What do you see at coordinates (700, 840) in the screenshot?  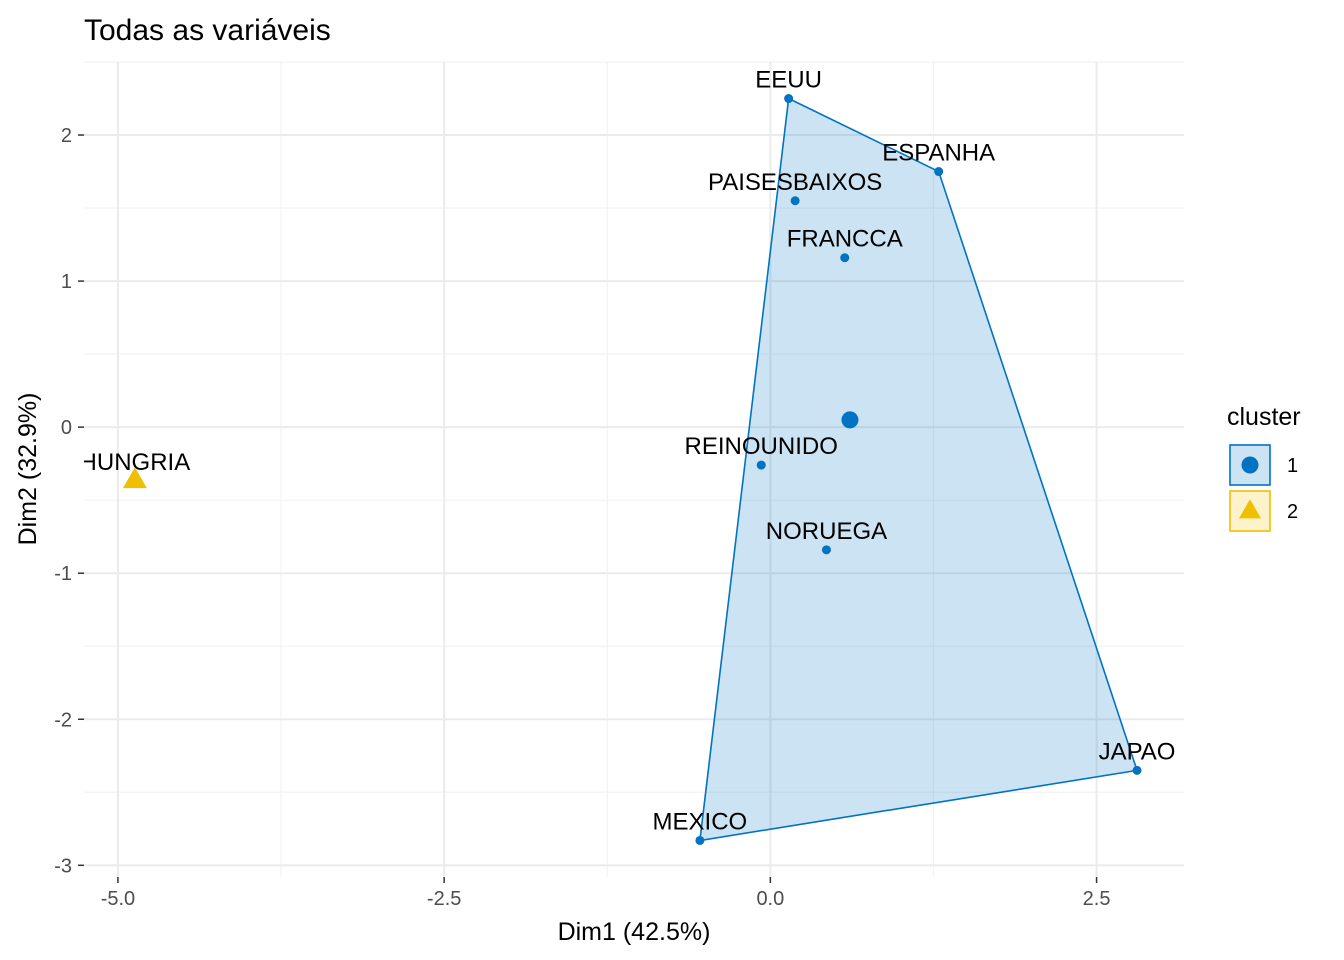 I see `point-mexico` at bounding box center [700, 840].